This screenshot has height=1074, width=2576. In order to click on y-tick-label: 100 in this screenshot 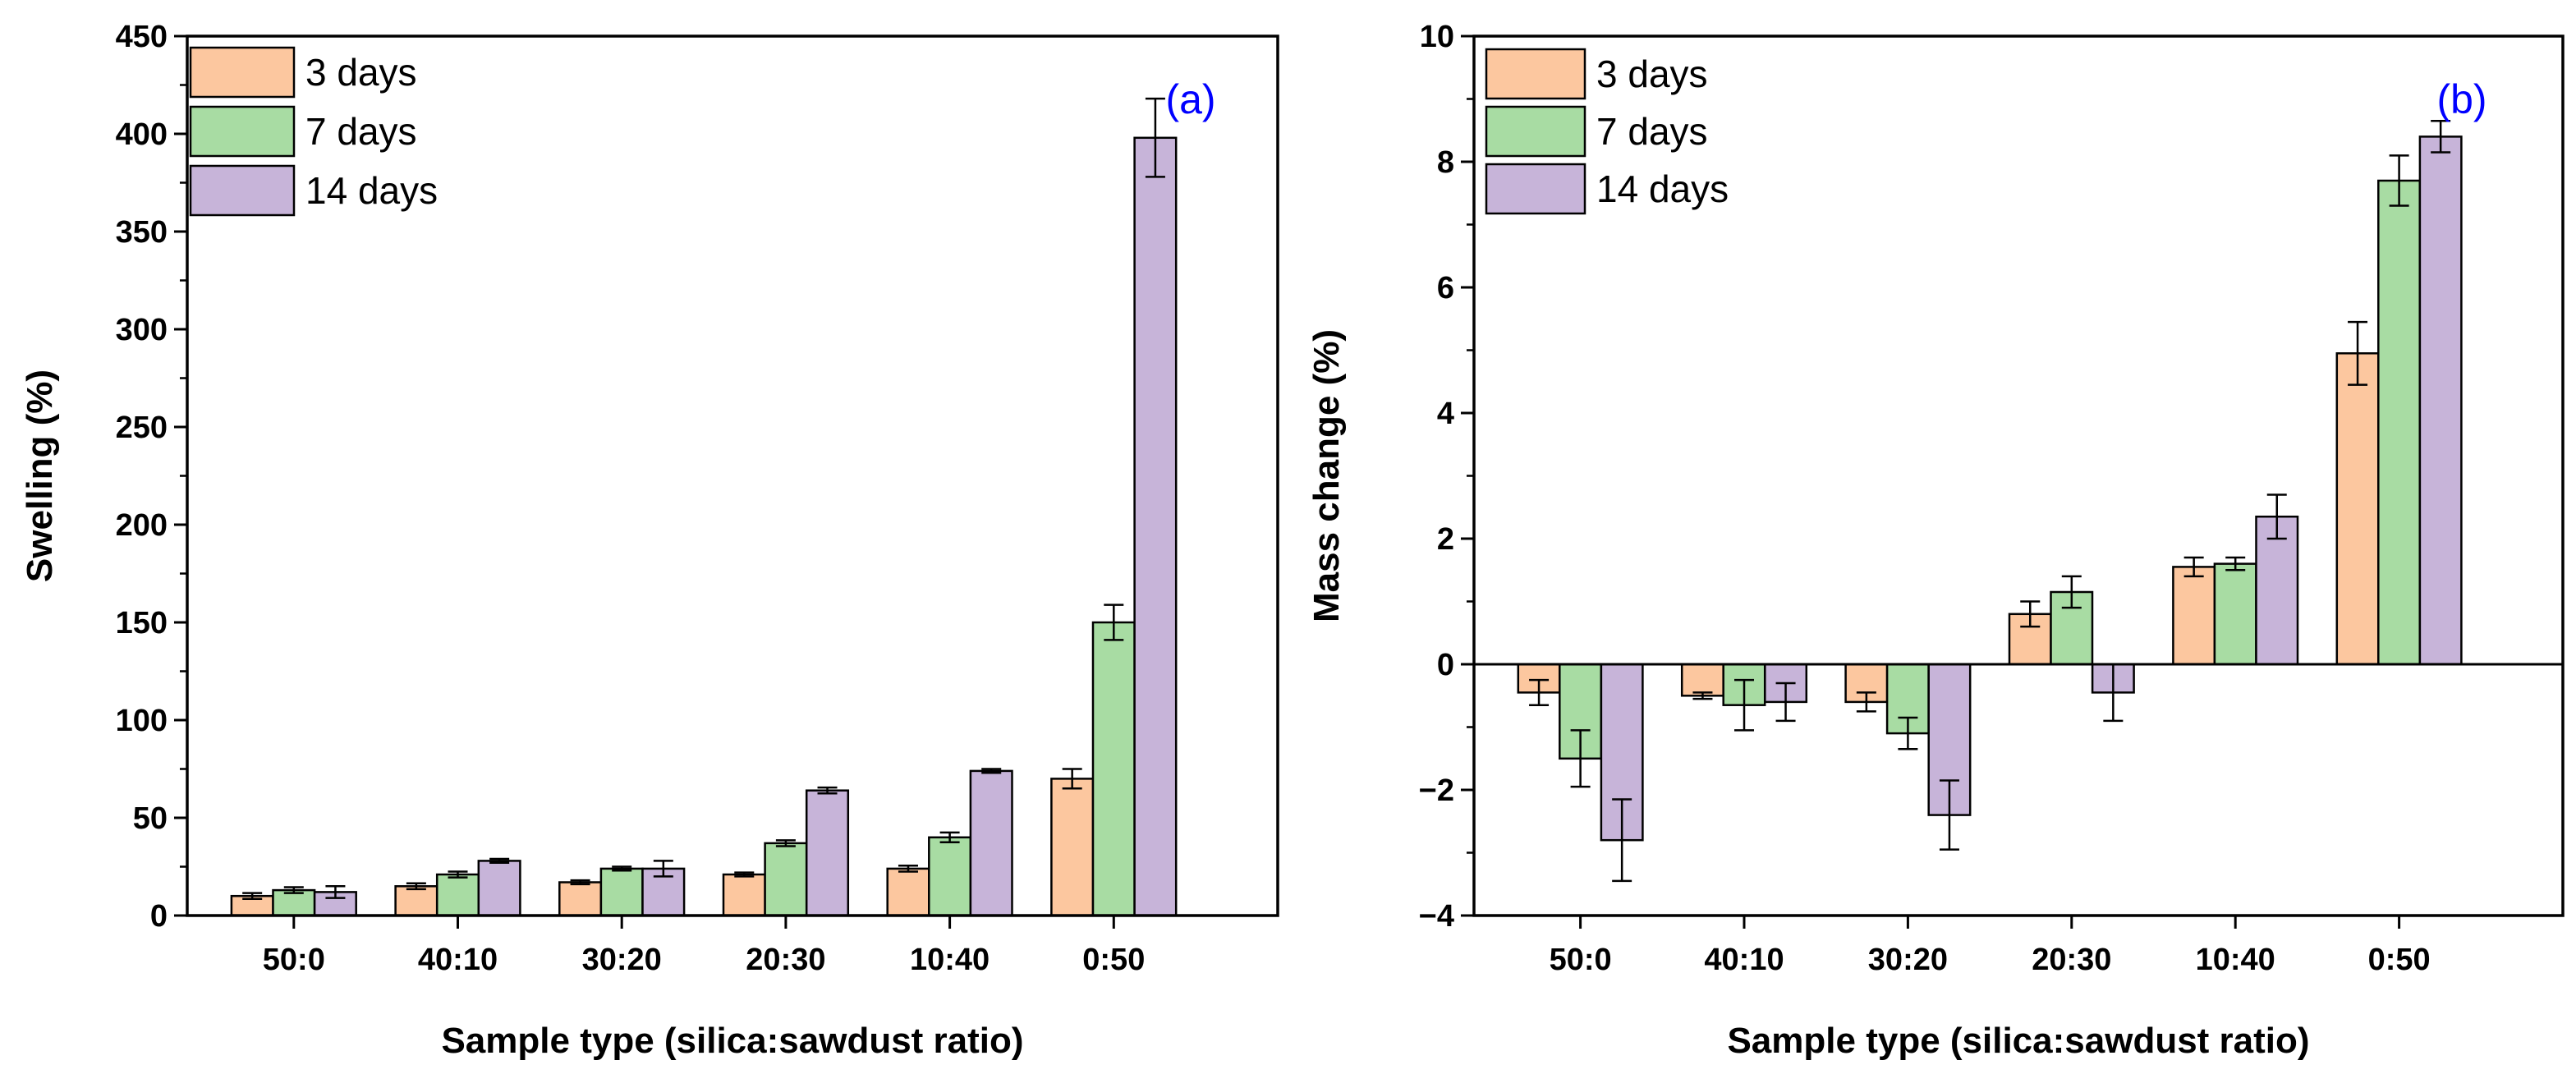, I will do `click(142, 721)`.